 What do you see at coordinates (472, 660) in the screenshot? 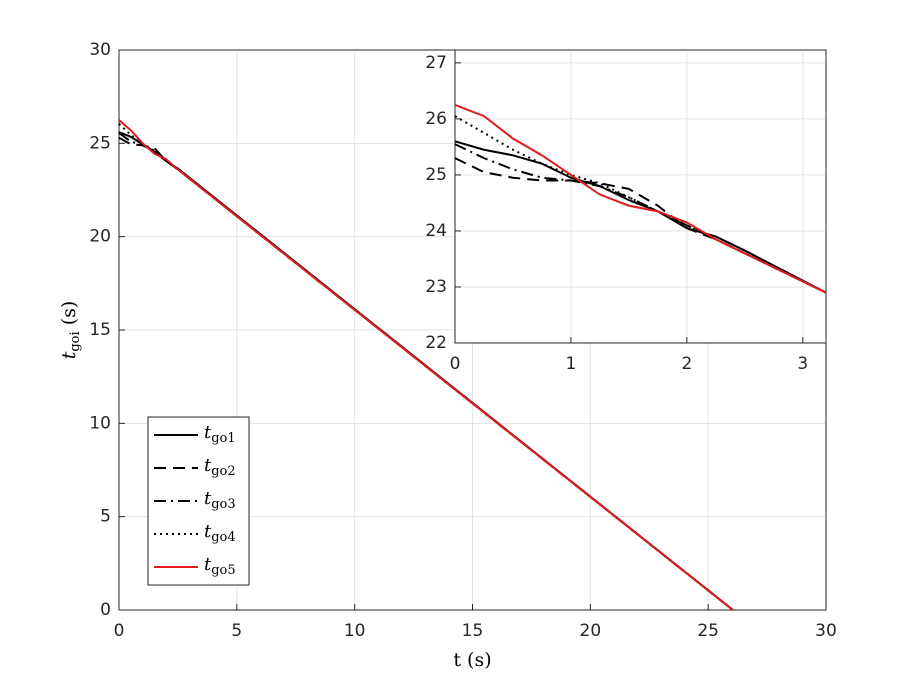
I see `x-axis-label: t (s)` at bounding box center [472, 660].